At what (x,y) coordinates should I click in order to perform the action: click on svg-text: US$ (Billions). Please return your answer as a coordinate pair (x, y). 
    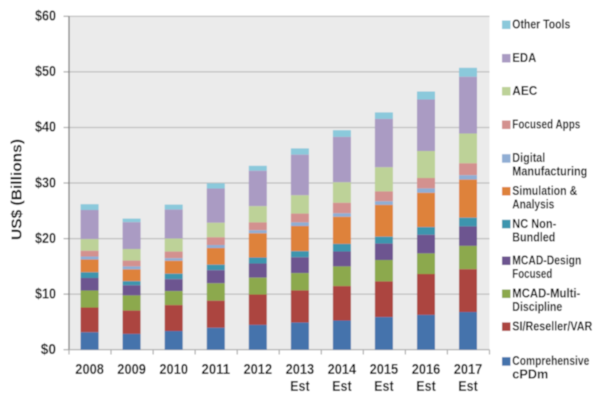
    Looking at the image, I should click on (17, 189).